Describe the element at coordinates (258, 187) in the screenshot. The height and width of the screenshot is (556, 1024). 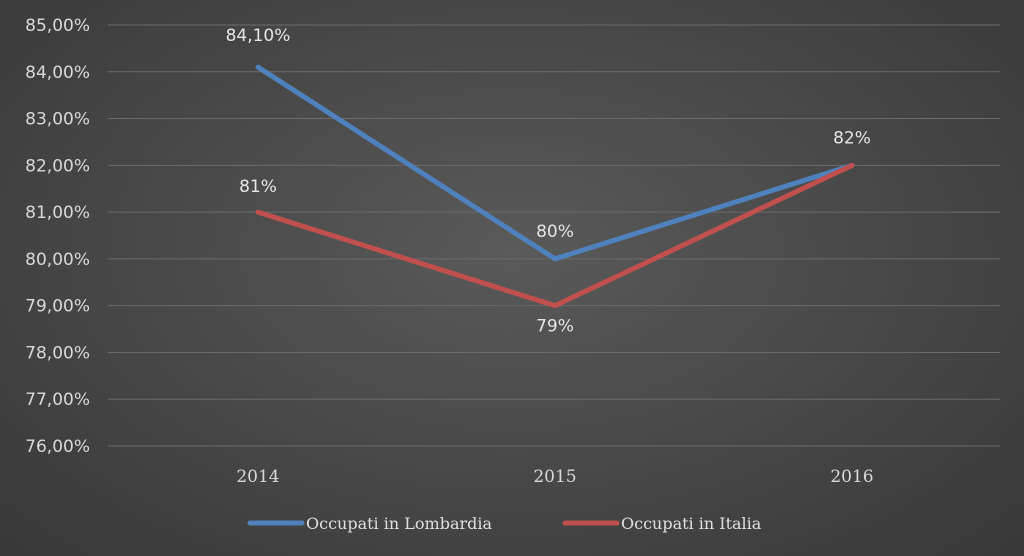
I see `data-label: 81%` at that location.